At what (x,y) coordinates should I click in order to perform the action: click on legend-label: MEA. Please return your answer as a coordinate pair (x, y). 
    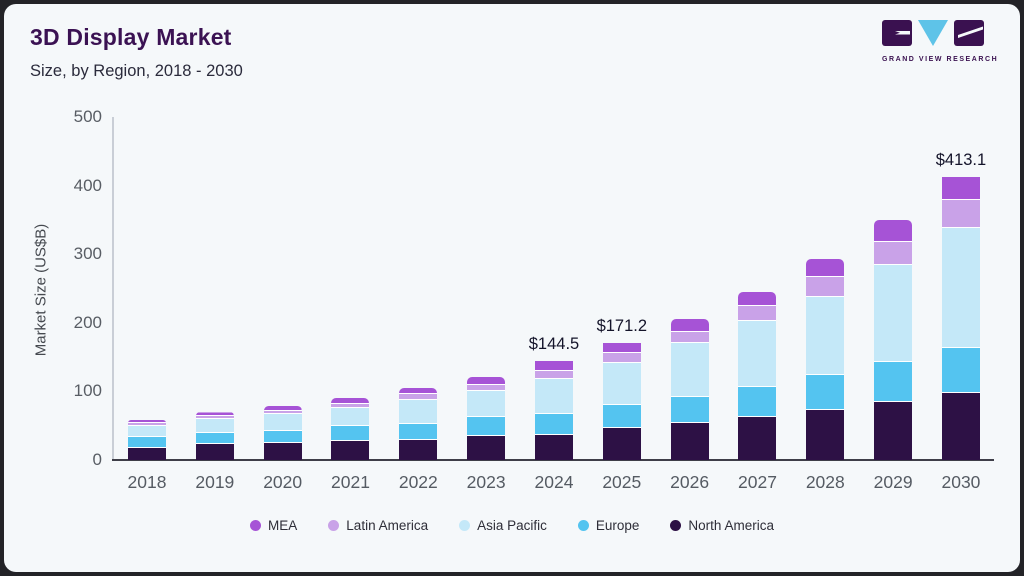
    Looking at the image, I should click on (283, 525).